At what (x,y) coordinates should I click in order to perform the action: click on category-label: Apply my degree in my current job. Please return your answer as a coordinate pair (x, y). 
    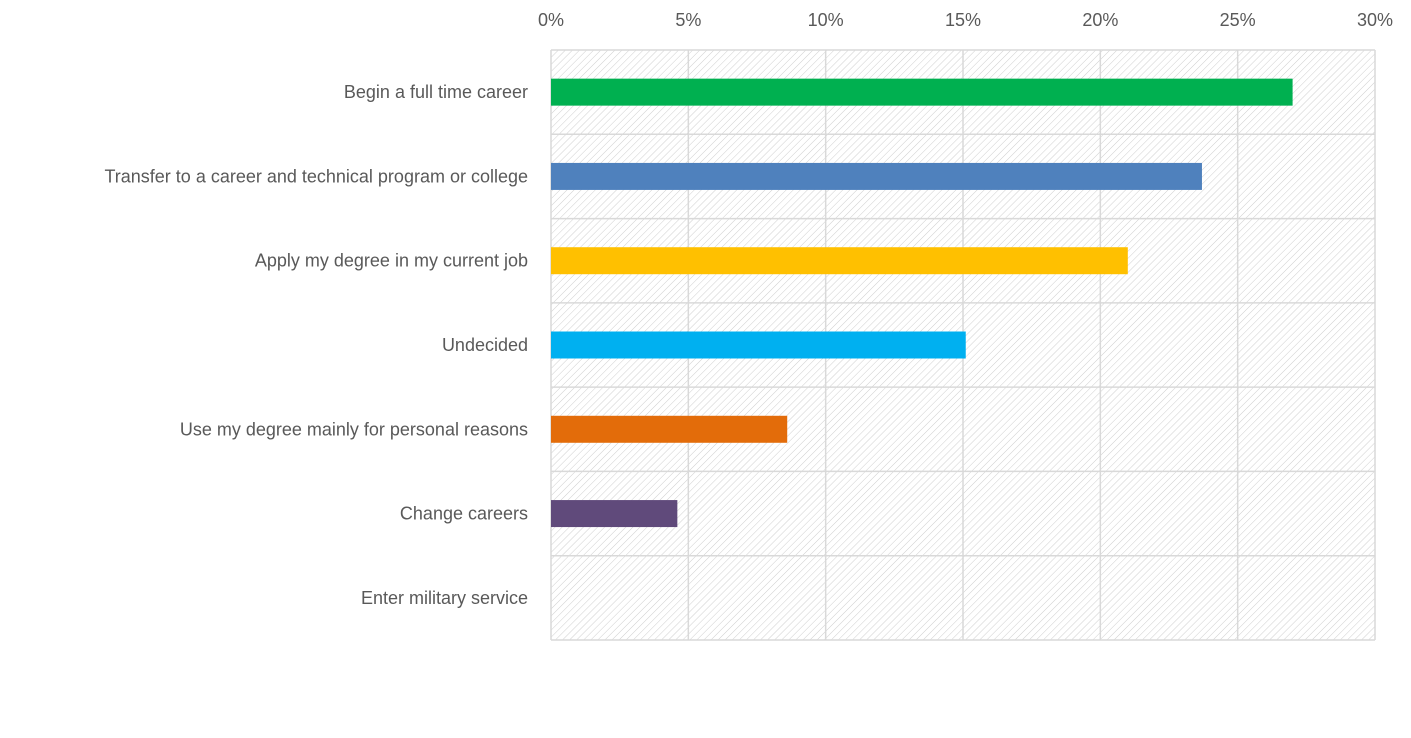
    Looking at the image, I should click on (391, 261).